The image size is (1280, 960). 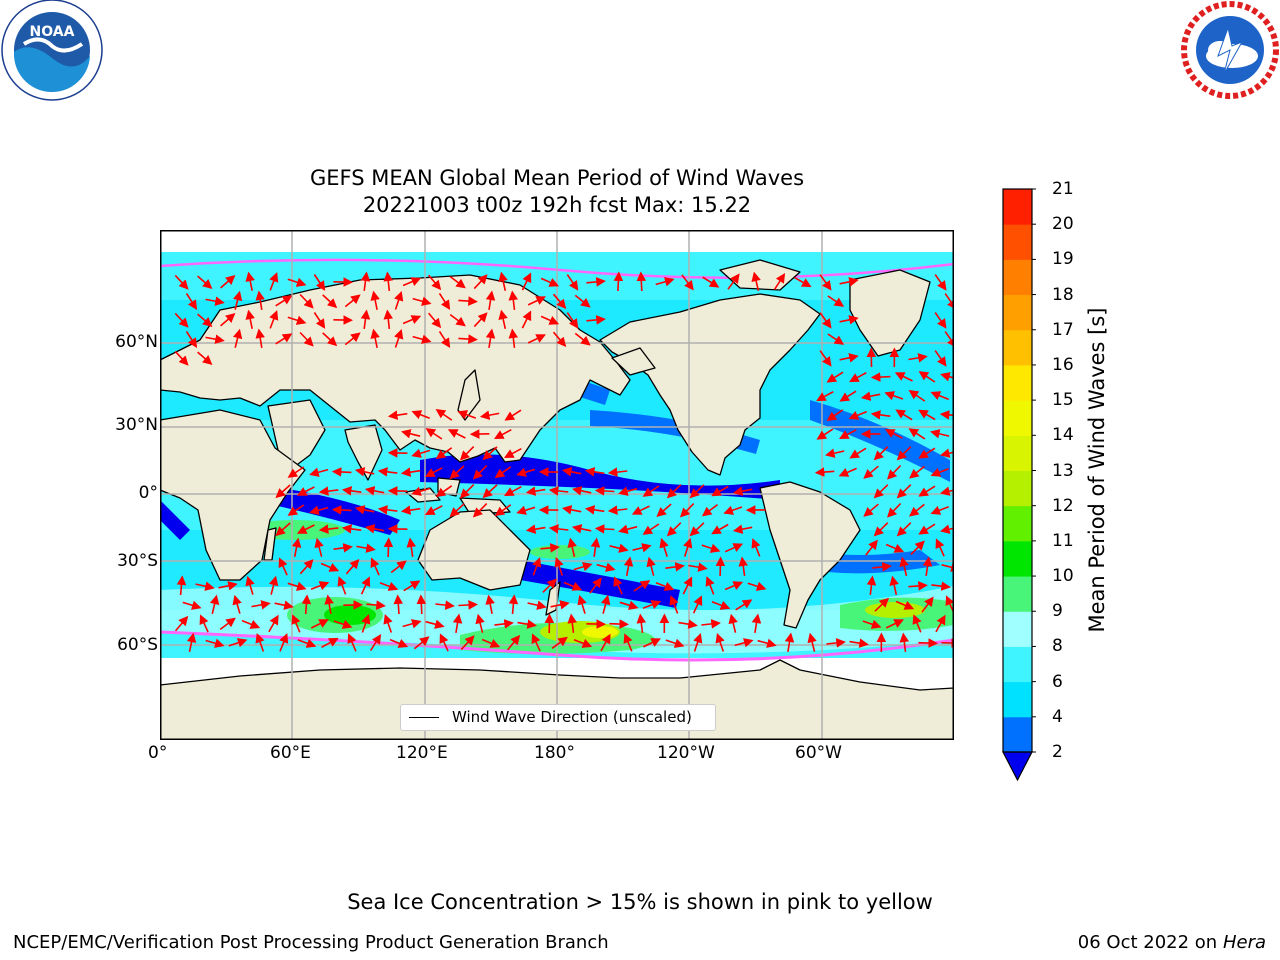 I want to click on colorbar-tick-label: 20, so click(x=1063, y=224).